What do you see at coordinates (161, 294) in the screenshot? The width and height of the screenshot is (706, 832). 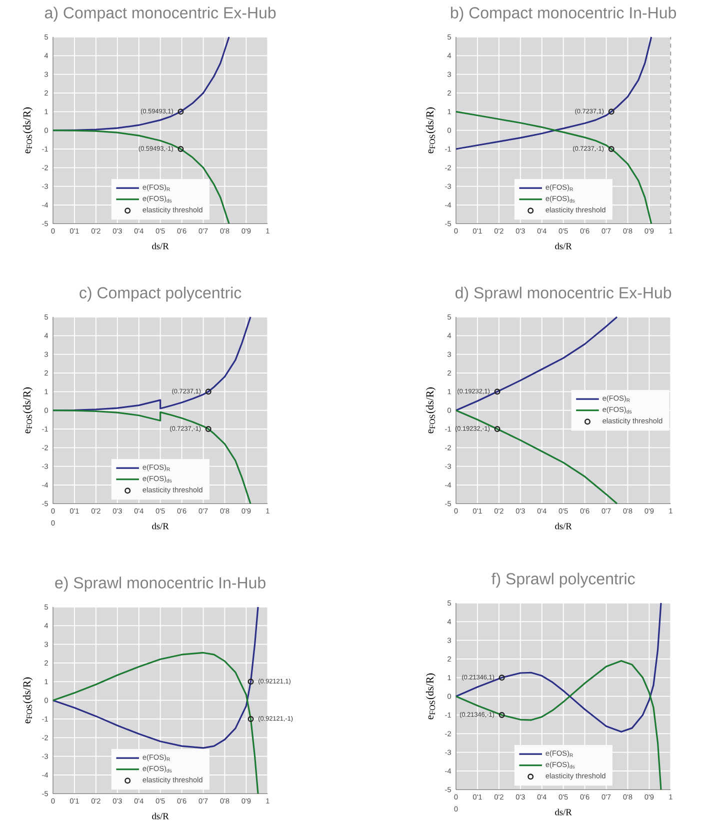 I see `chart-title: c) Compact polycentric` at bounding box center [161, 294].